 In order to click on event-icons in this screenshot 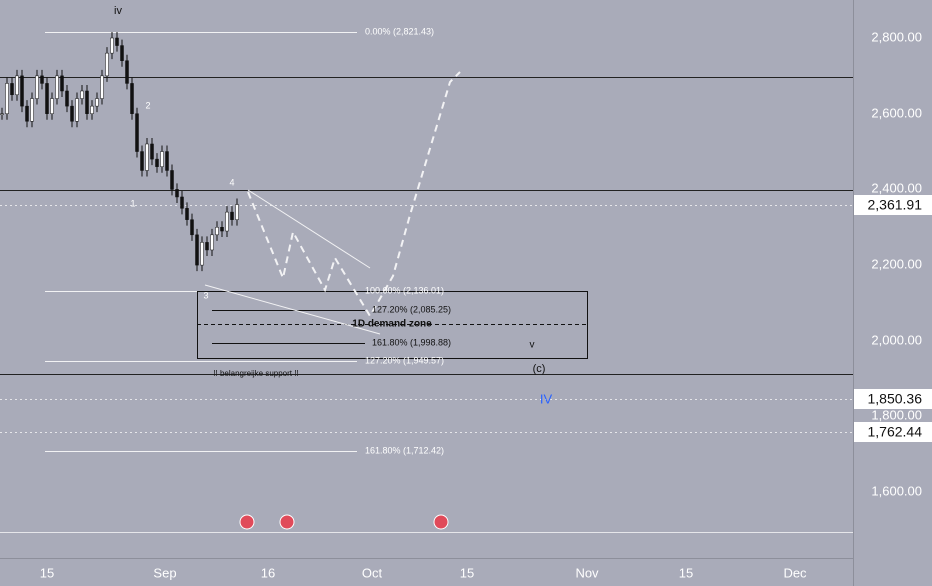, I will do `click(344, 522)`.